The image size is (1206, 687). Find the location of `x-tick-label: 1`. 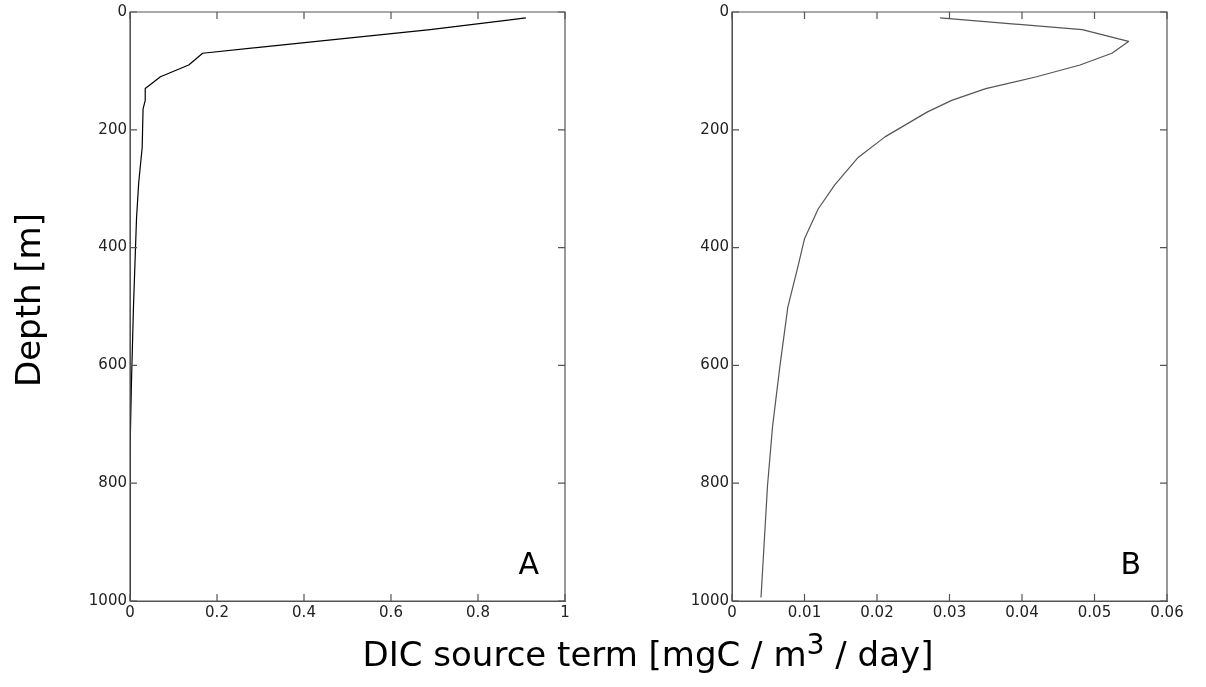

x-tick-label: 1 is located at coordinates (565, 611).